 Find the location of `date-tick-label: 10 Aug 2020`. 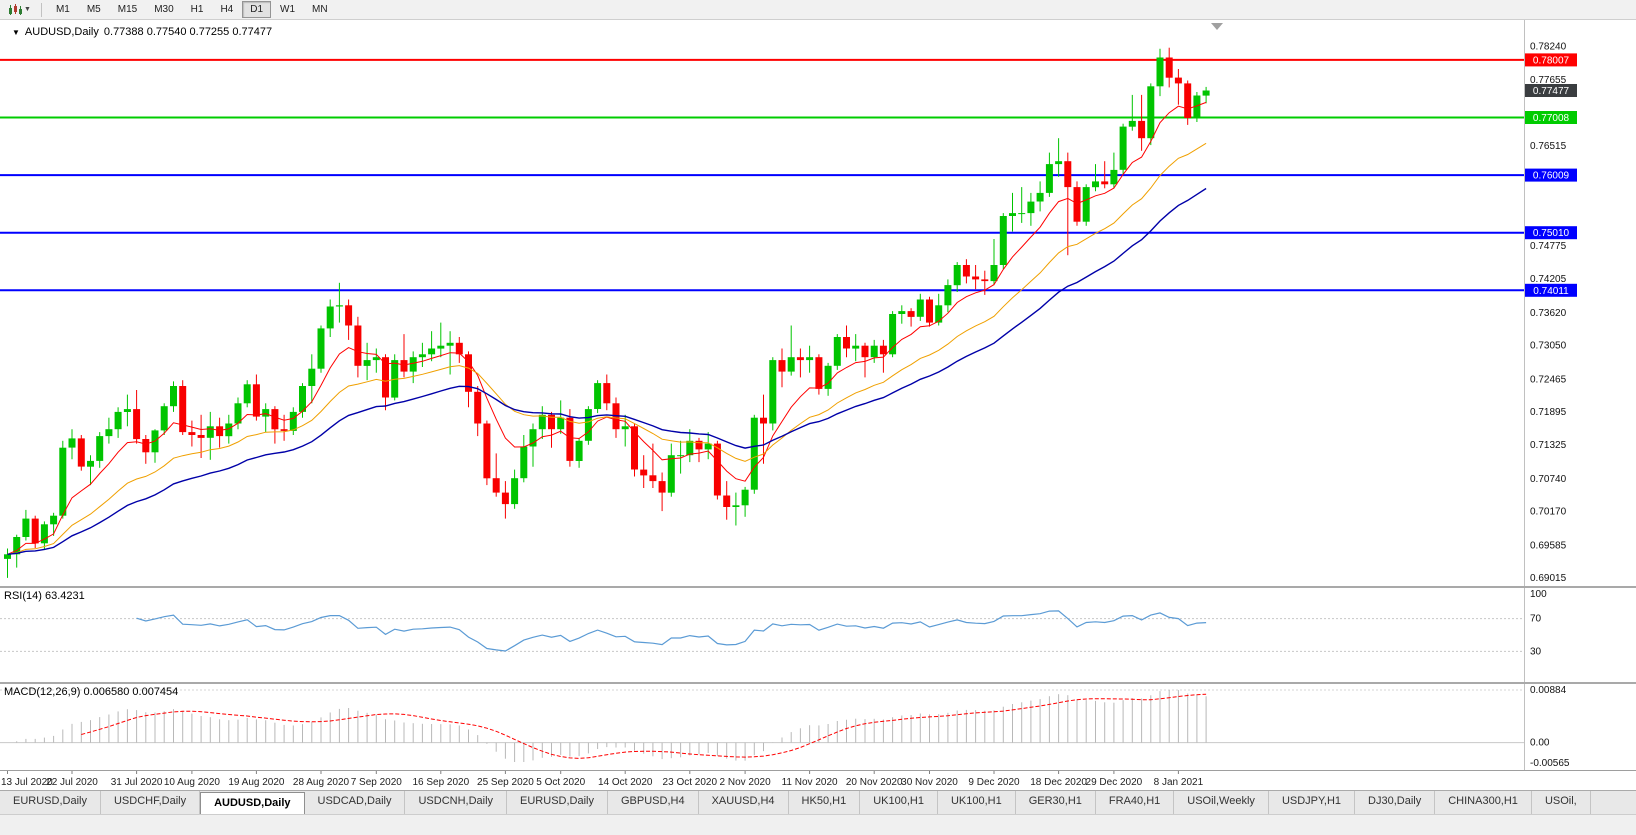

date-tick-label: 10 Aug 2020 is located at coordinates (192, 782).